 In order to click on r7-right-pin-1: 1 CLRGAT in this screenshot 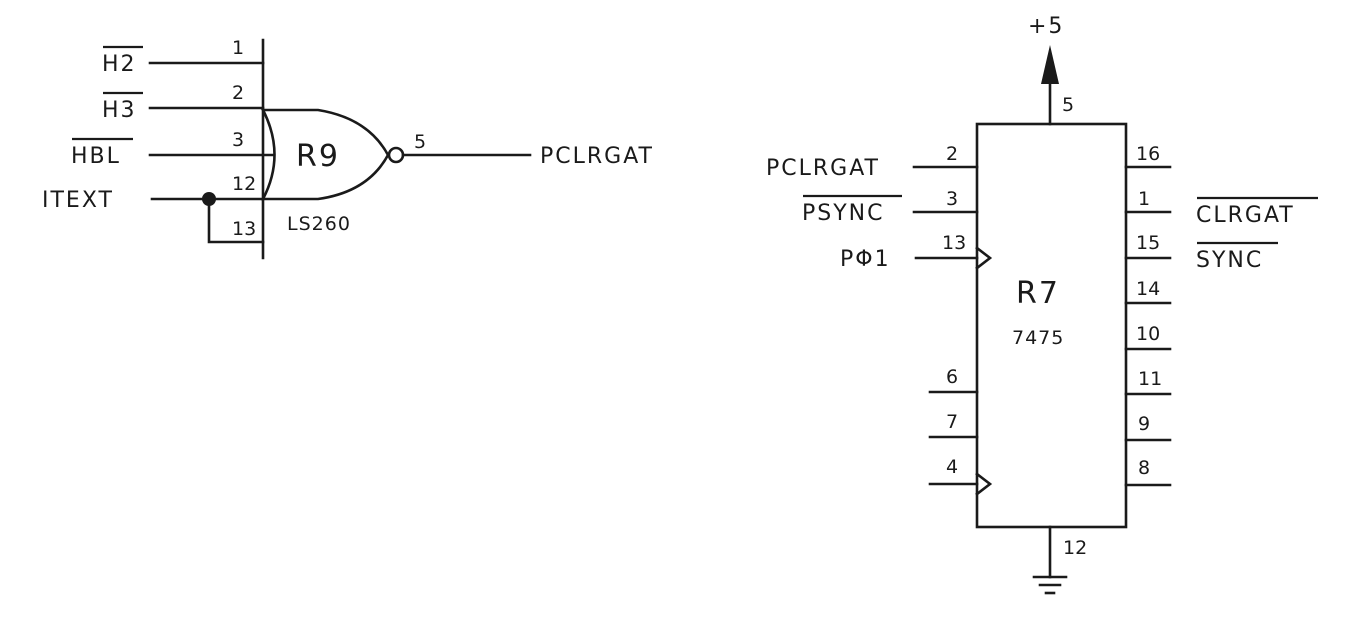, I will do `click(1221, 208)`.